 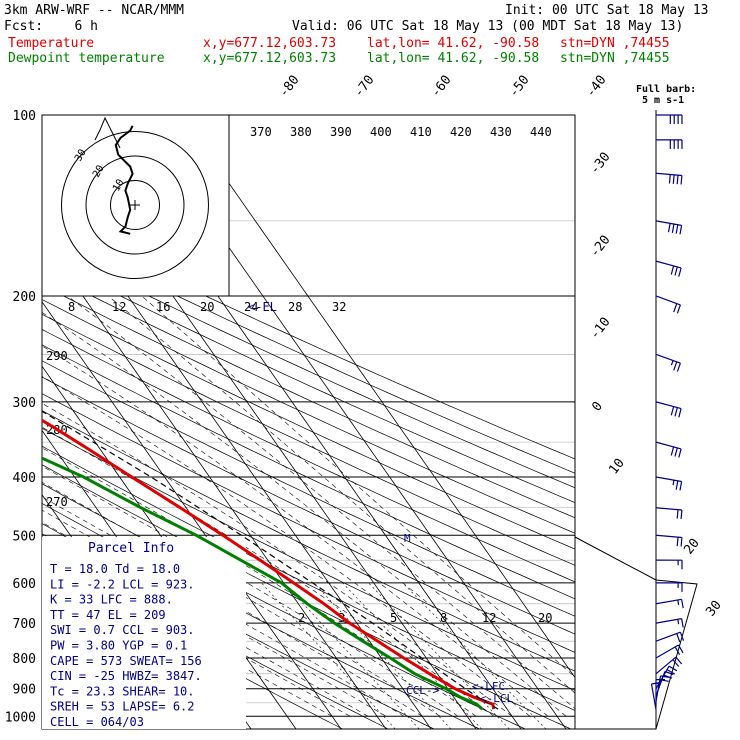 I want to click on theta-label: 400, so click(x=381, y=132).